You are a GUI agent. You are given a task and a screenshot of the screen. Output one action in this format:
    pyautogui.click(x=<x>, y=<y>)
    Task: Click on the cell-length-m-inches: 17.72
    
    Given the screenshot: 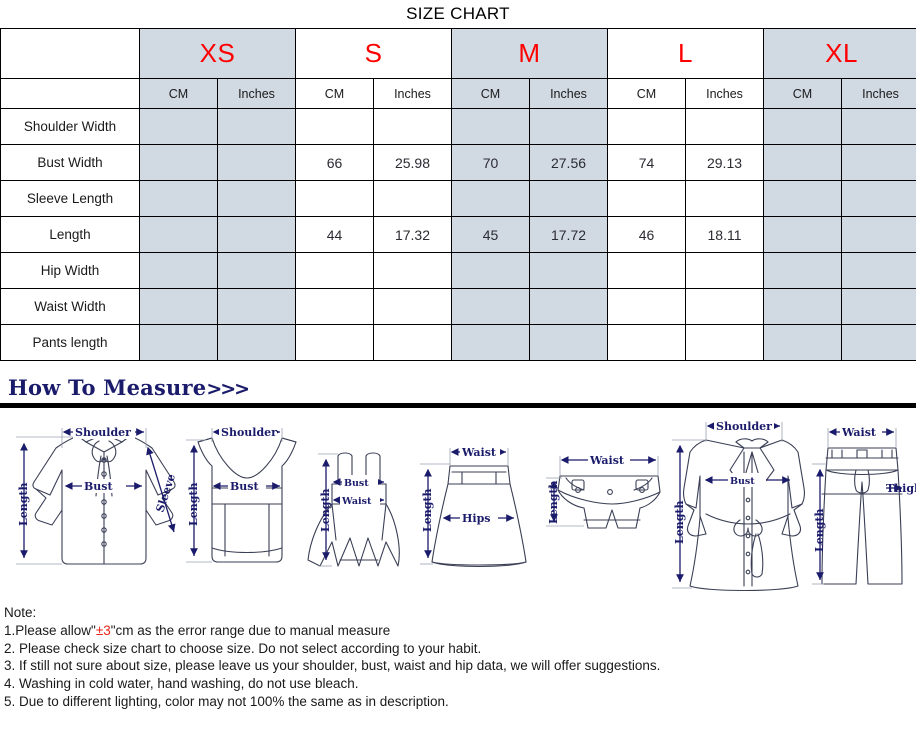 What is the action you would take?
    pyautogui.click(x=568, y=234)
    